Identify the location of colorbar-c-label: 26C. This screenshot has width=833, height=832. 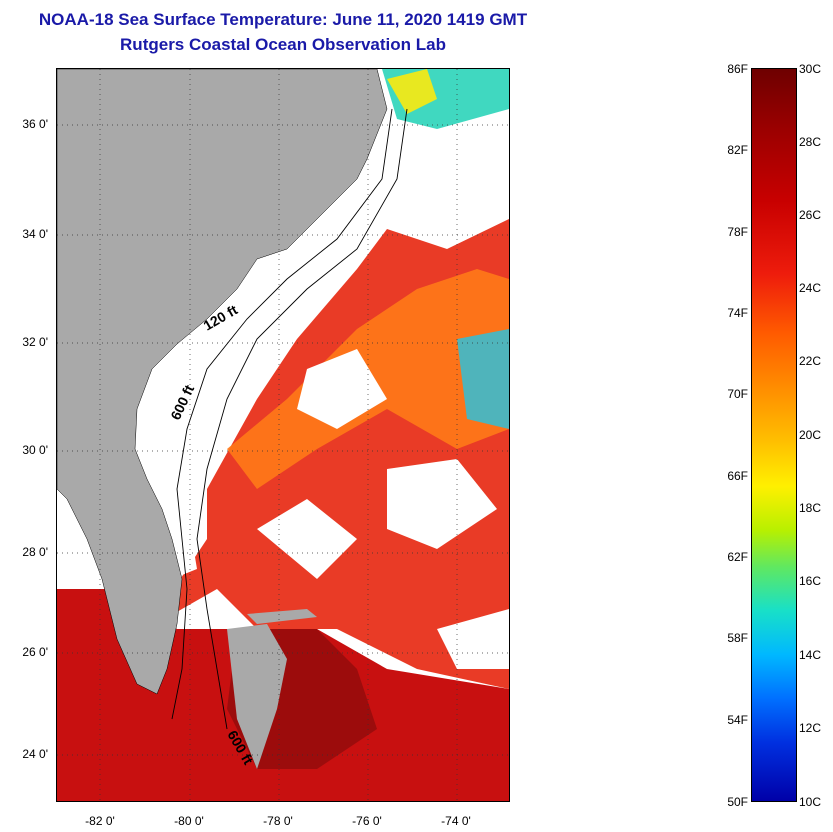
(810, 215).